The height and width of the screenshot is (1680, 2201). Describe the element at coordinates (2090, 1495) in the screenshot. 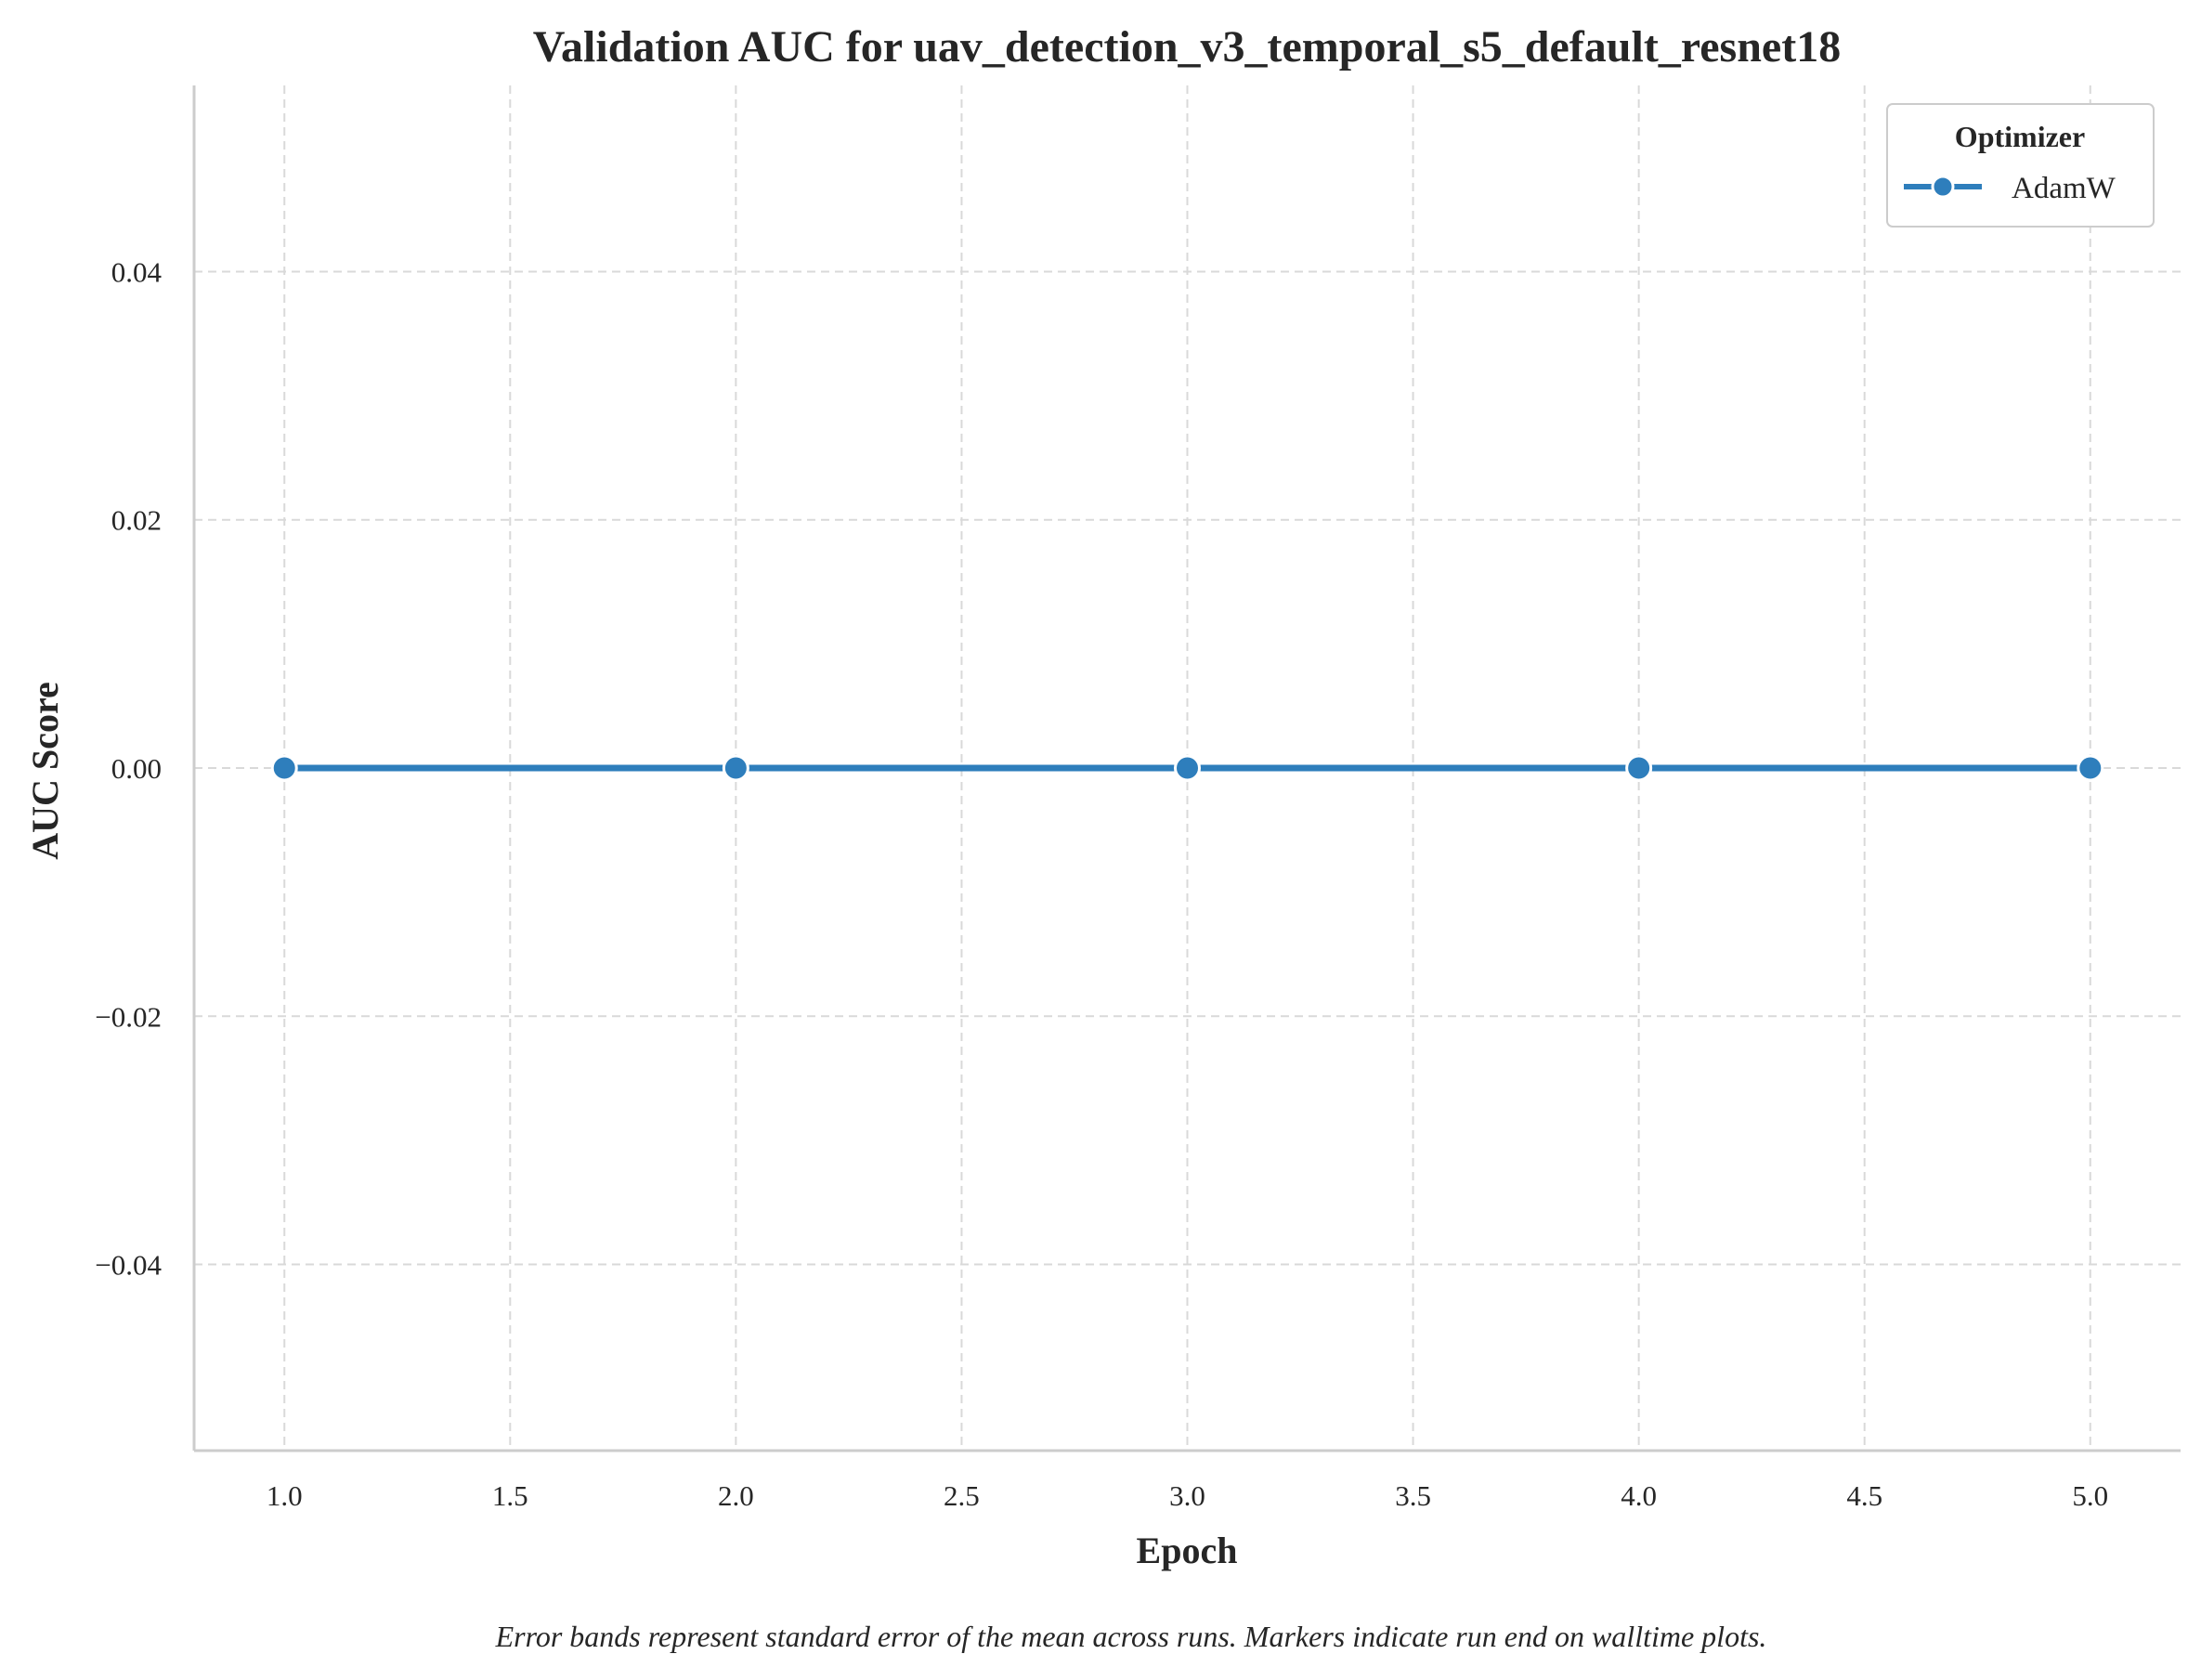

I see `x-tick-label: 5.0` at that location.